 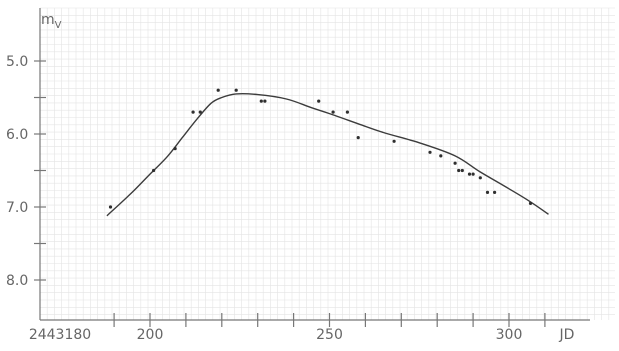 I want to click on y-tick-label: 5.0, so click(x=17, y=62).